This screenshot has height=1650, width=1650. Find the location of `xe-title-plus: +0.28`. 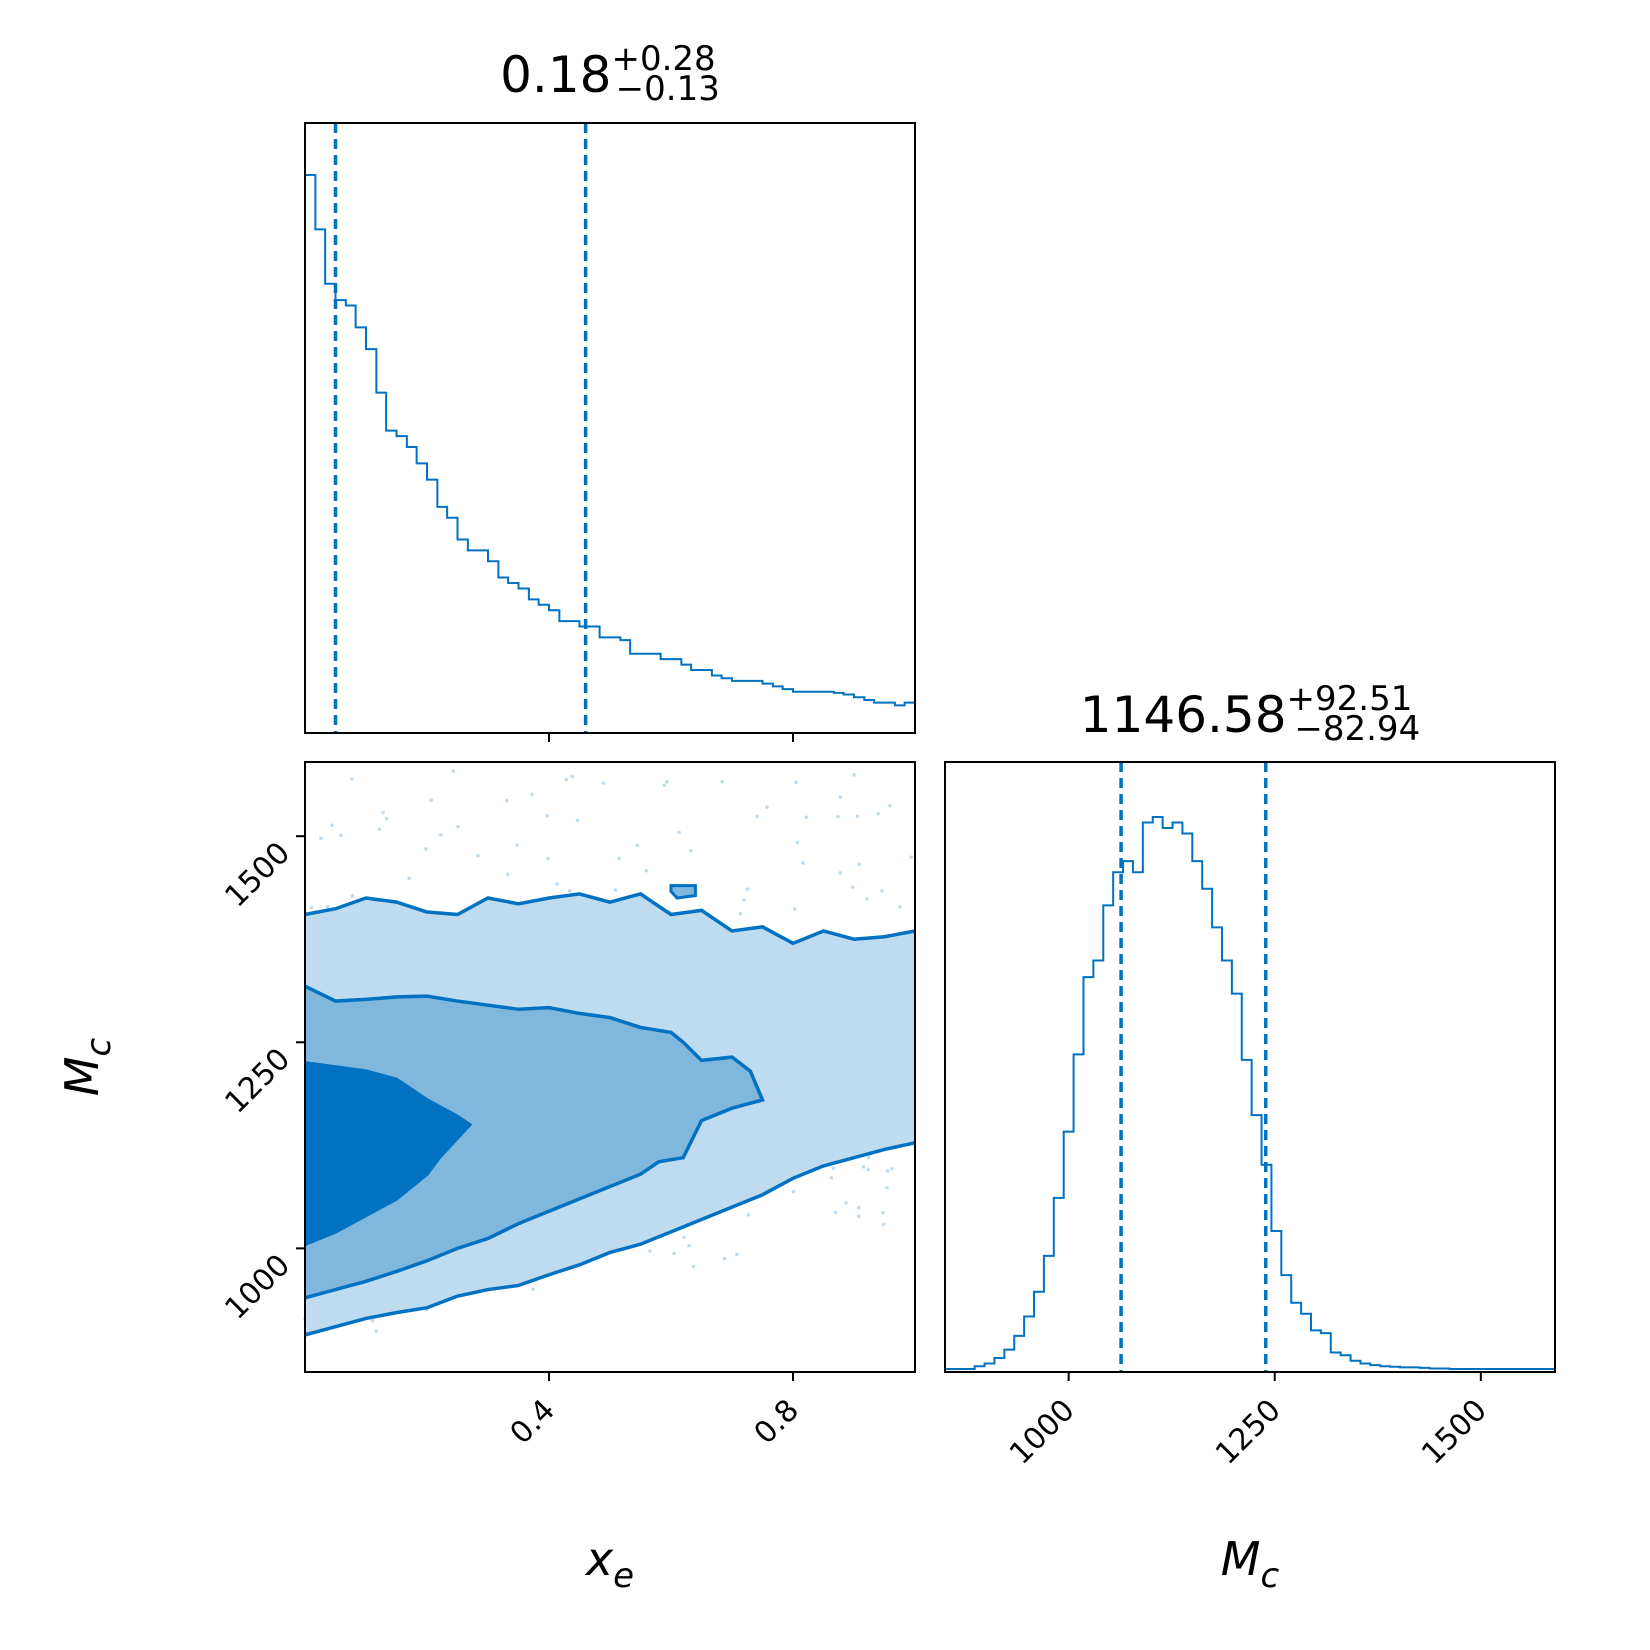

xe-title-plus: +0.28 is located at coordinates (663, 59).